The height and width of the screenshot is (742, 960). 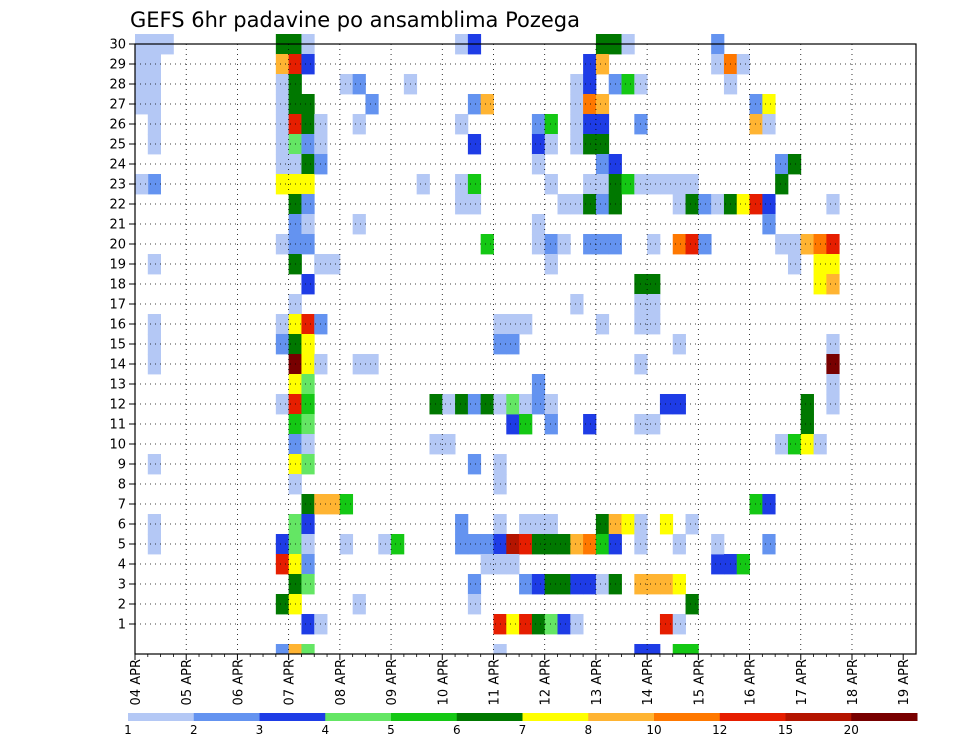 I want to click on y-tick-label: 23, so click(x=117, y=185).